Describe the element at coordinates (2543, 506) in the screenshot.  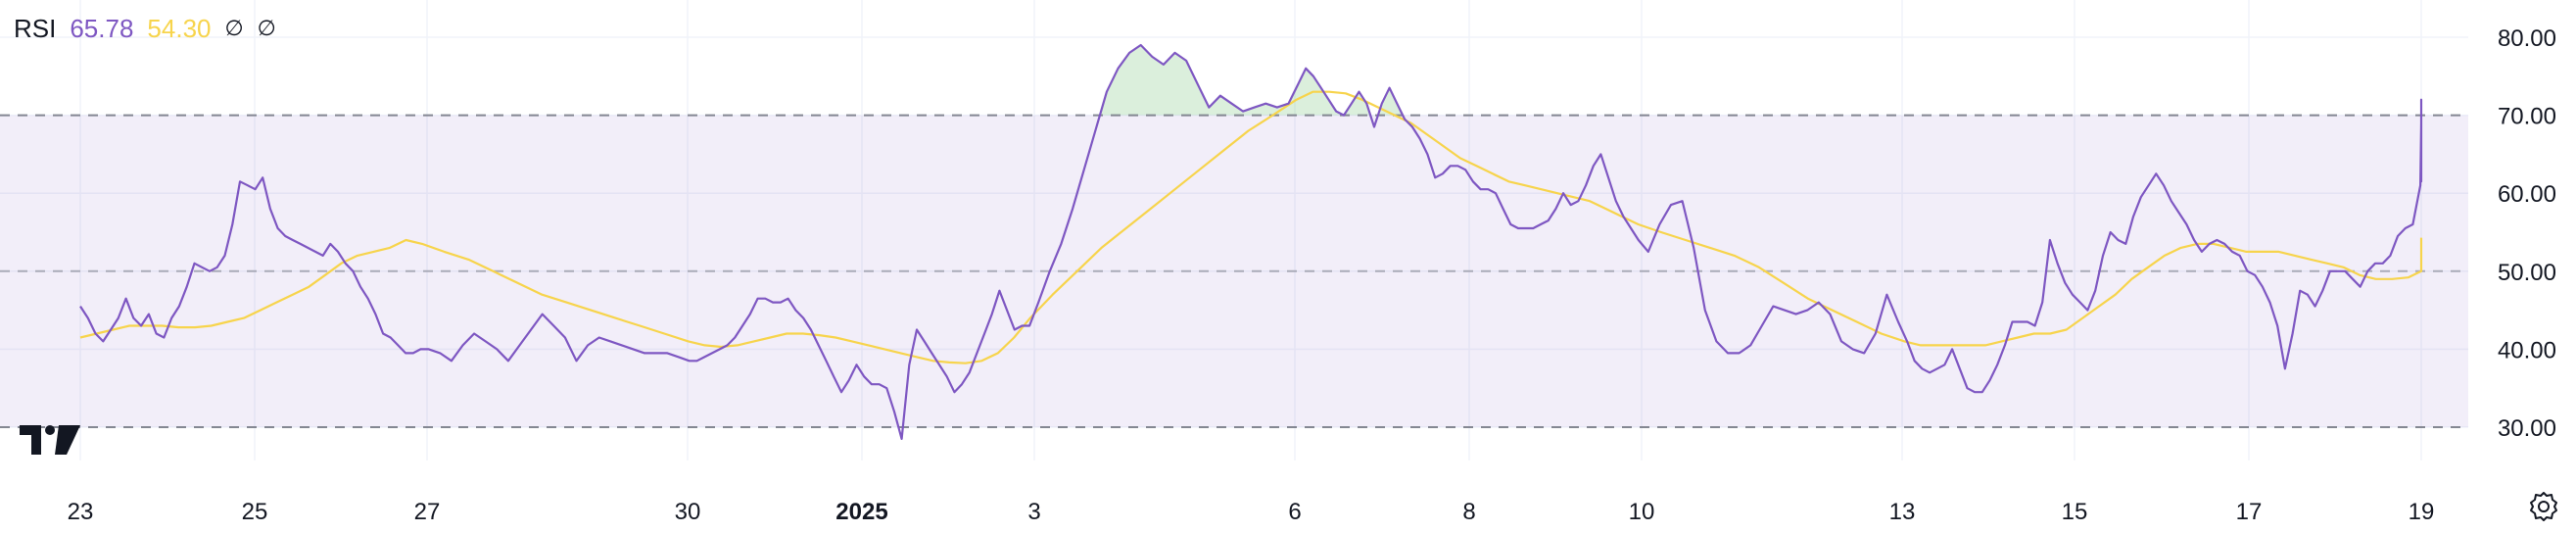
I see `settings-gear-icon` at that location.